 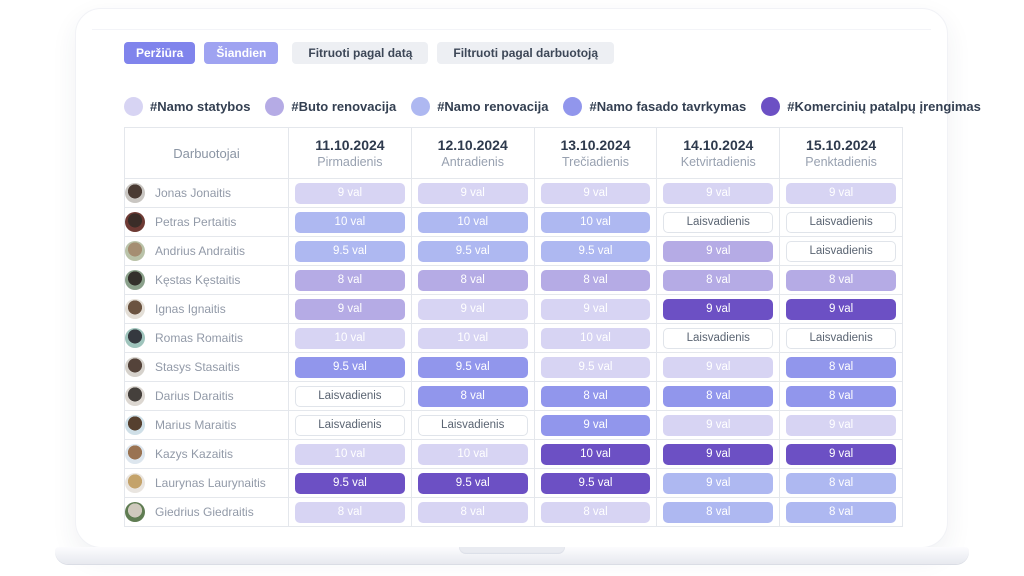 I want to click on legend-label: #Namo statybos, so click(x=200, y=106).